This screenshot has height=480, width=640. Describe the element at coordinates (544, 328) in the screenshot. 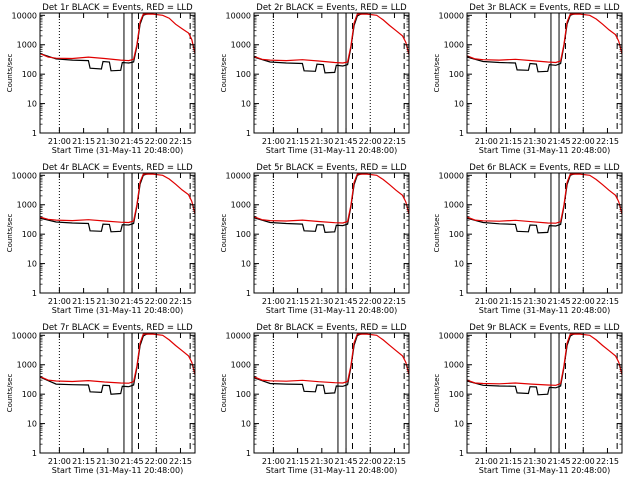

I see `panel-title: Det 9r BLACK = Events, RED = LLD` at that location.